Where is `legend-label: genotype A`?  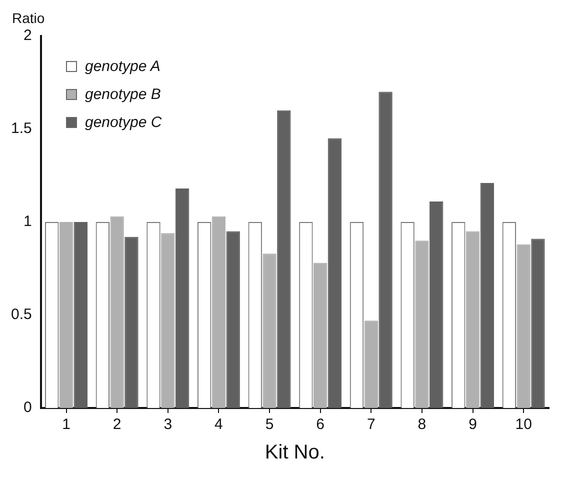 legend-label: genotype A is located at coordinates (122, 66).